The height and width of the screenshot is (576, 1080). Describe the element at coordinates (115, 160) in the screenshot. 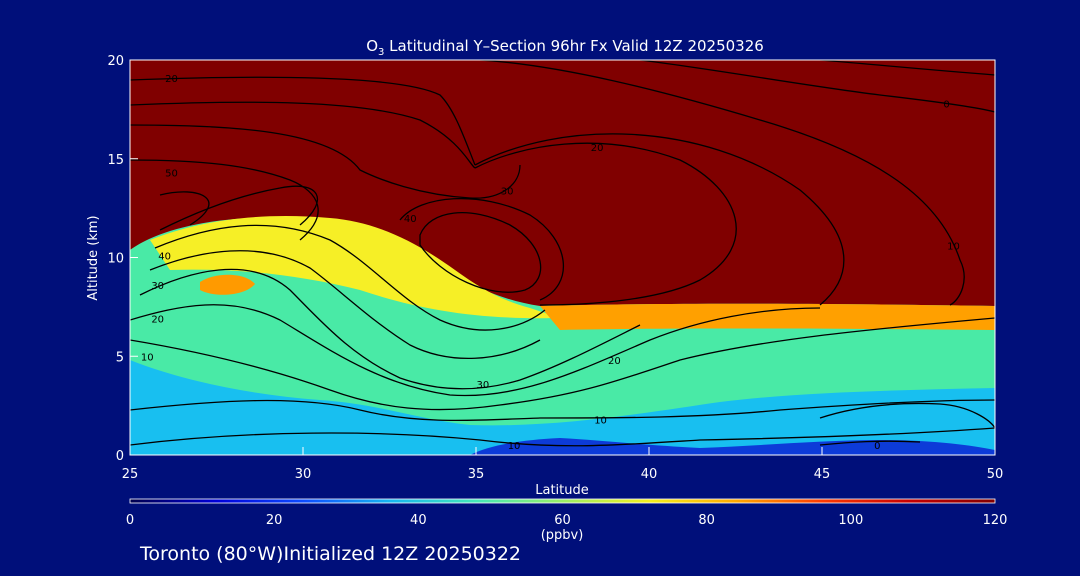

I see `y-tick-label: 15` at that location.